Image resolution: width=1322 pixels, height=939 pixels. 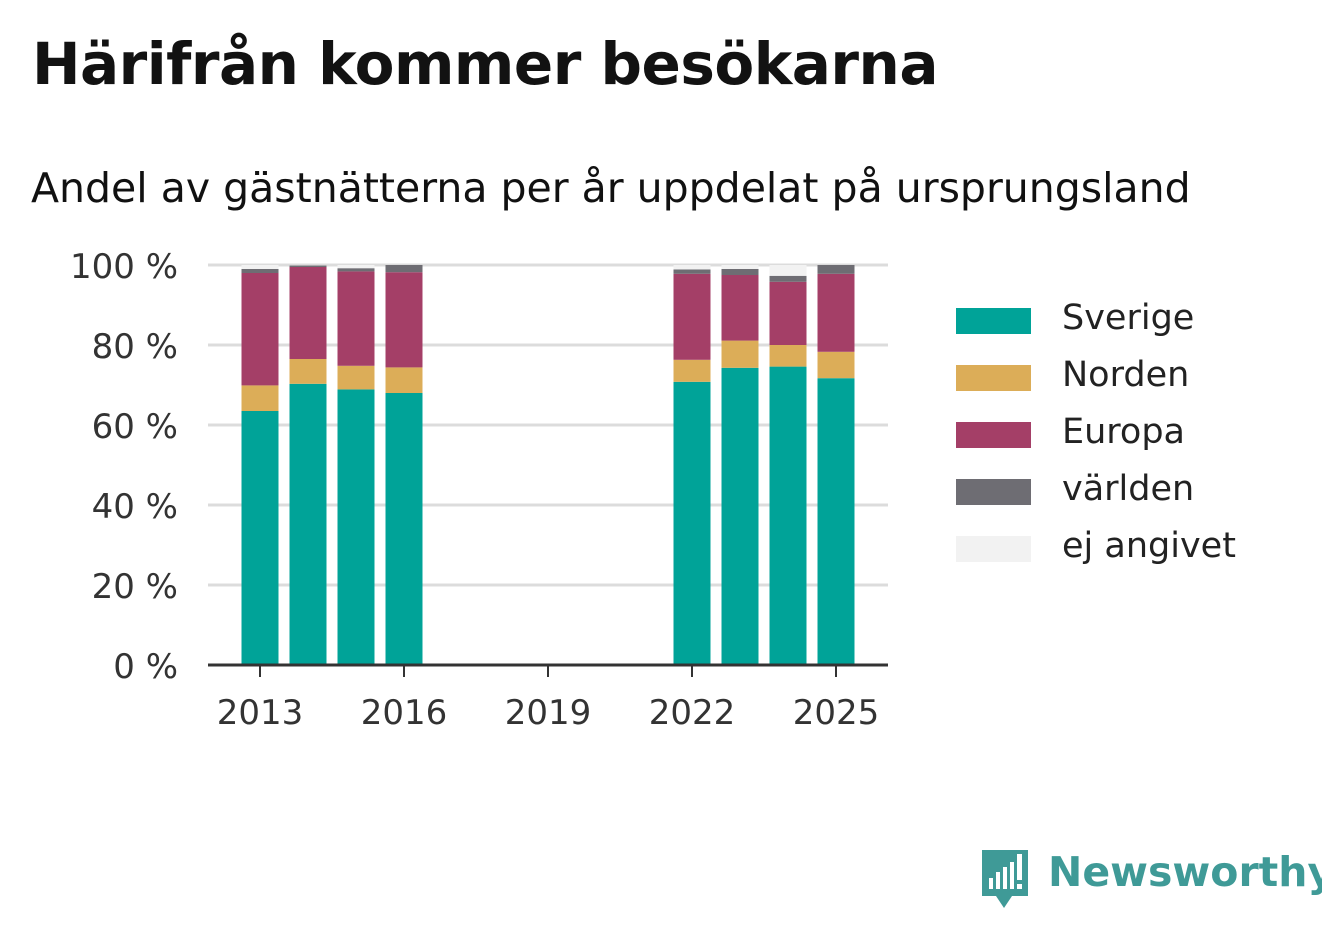 What do you see at coordinates (993, 378) in the screenshot?
I see `legend-swatch-norden` at bounding box center [993, 378].